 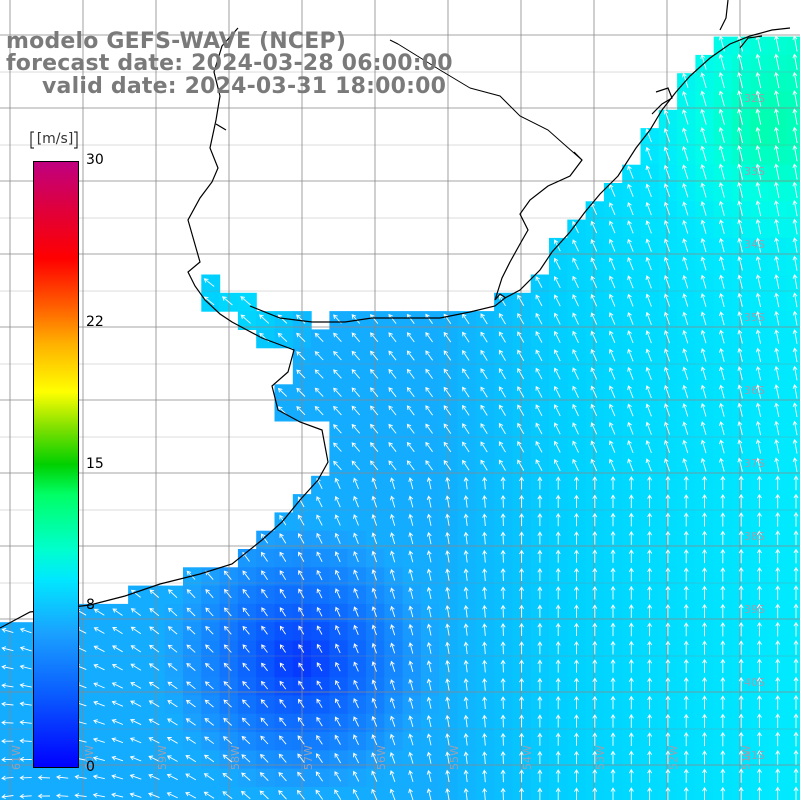 I want to click on longitude-label: 58W, so click(x=235, y=757).